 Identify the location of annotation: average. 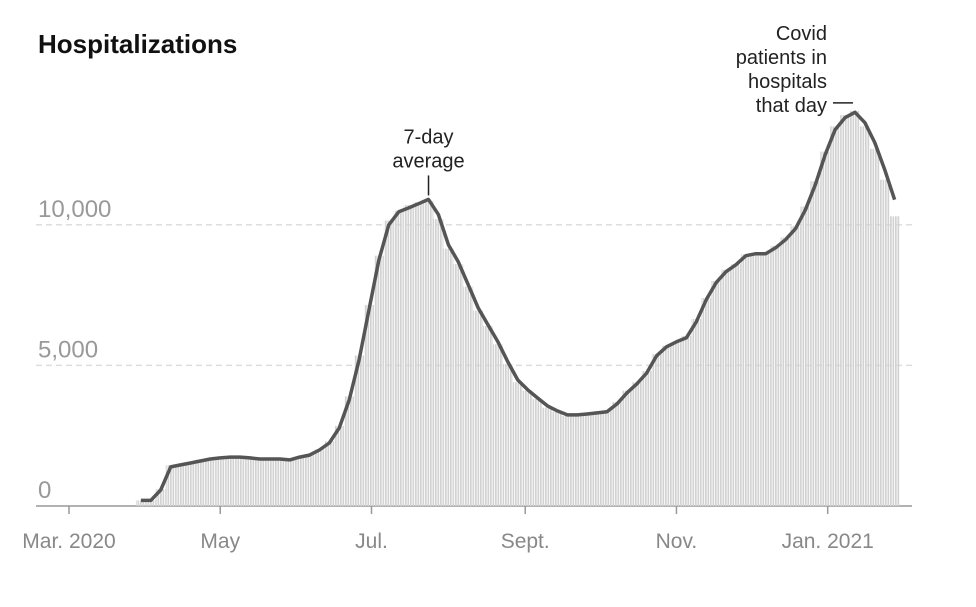
(428, 161).